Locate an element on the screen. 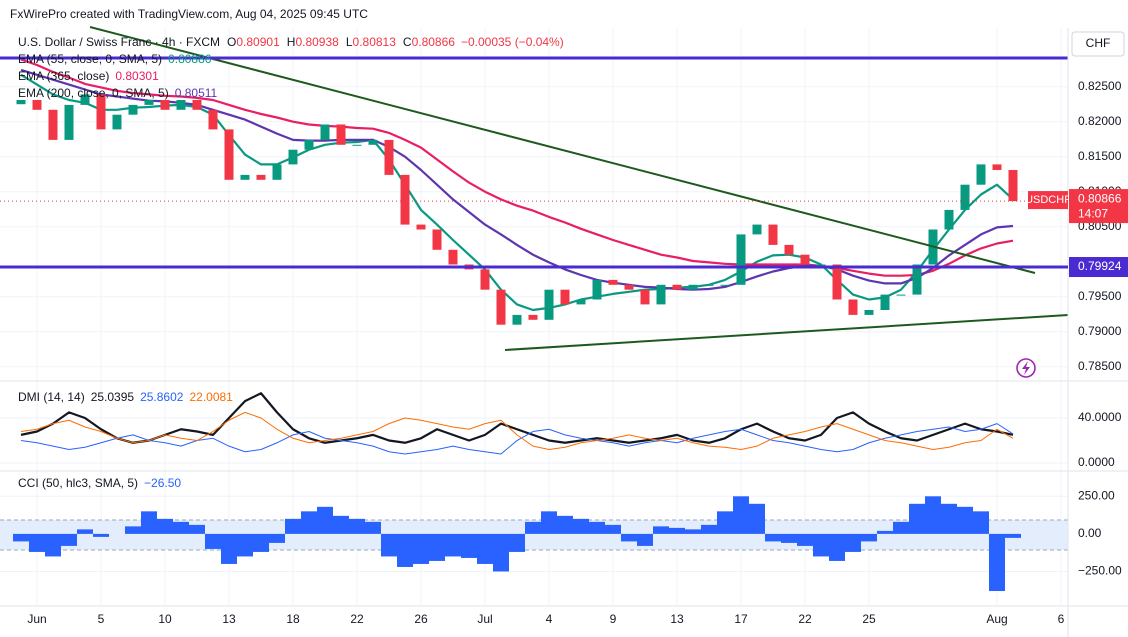  x-tick-label: Jul is located at coordinates (484, 619).